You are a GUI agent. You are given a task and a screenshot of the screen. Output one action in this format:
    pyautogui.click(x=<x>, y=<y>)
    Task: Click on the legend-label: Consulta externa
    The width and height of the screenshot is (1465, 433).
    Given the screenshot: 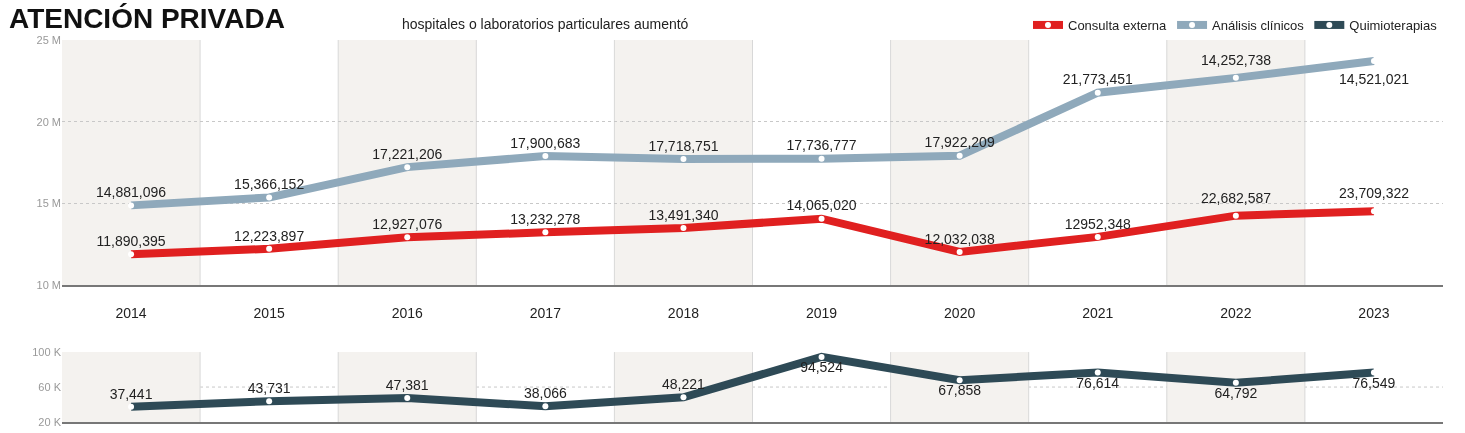 What is the action you would take?
    pyautogui.click(x=1118, y=26)
    